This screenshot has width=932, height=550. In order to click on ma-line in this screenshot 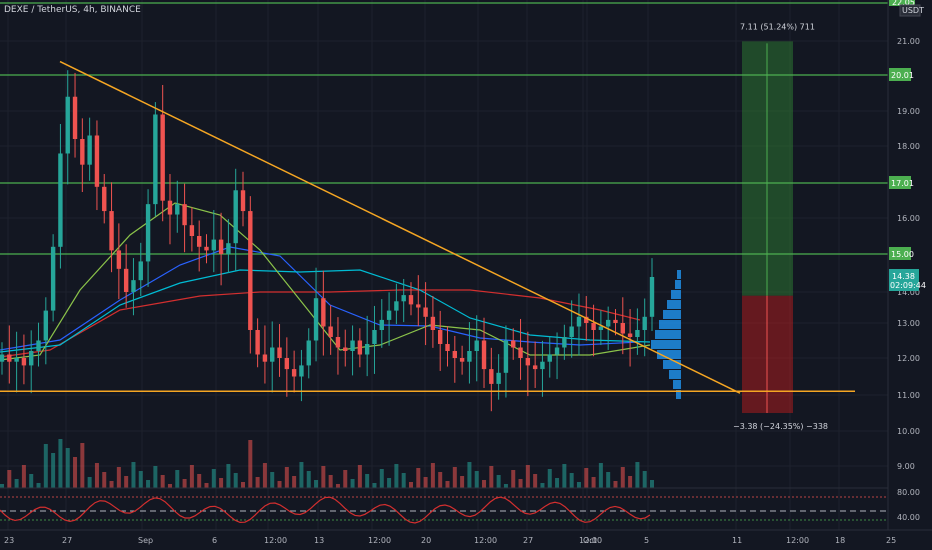, I will do `click(320, 298)`.